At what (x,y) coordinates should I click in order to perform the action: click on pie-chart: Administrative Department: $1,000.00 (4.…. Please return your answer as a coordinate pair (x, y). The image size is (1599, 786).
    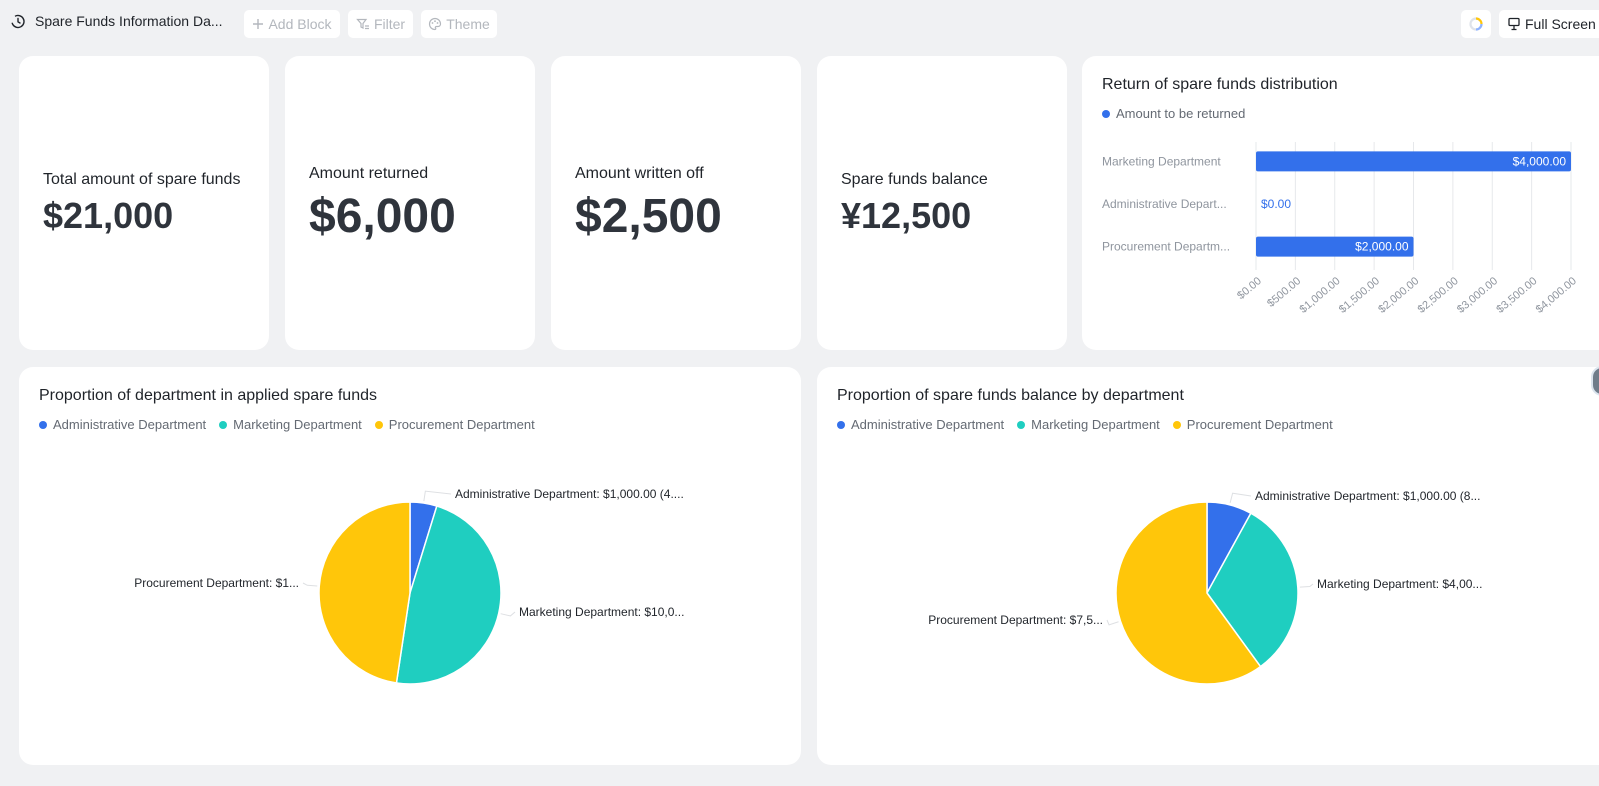
    Looking at the image, I should click on (409, 586).